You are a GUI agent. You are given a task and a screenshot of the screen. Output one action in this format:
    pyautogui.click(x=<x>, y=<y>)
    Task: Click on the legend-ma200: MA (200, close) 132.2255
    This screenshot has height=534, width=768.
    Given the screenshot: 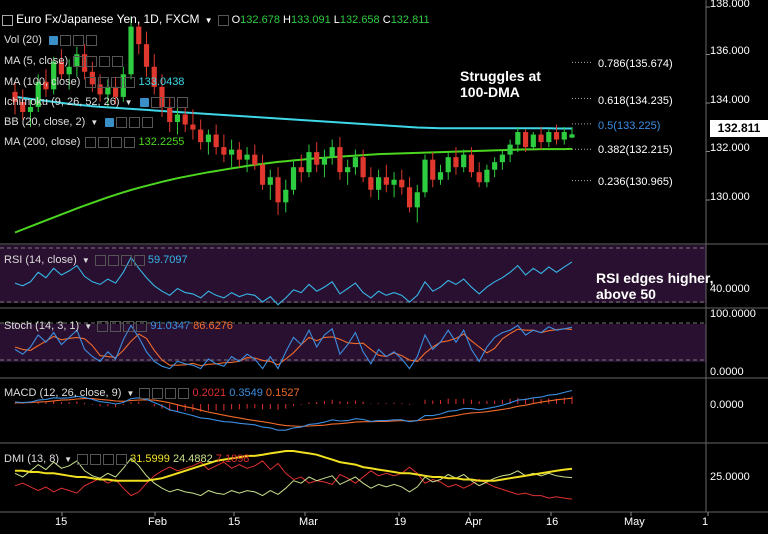 What is the action you would take?
    pyautogui.click(x=94, y=142)
    